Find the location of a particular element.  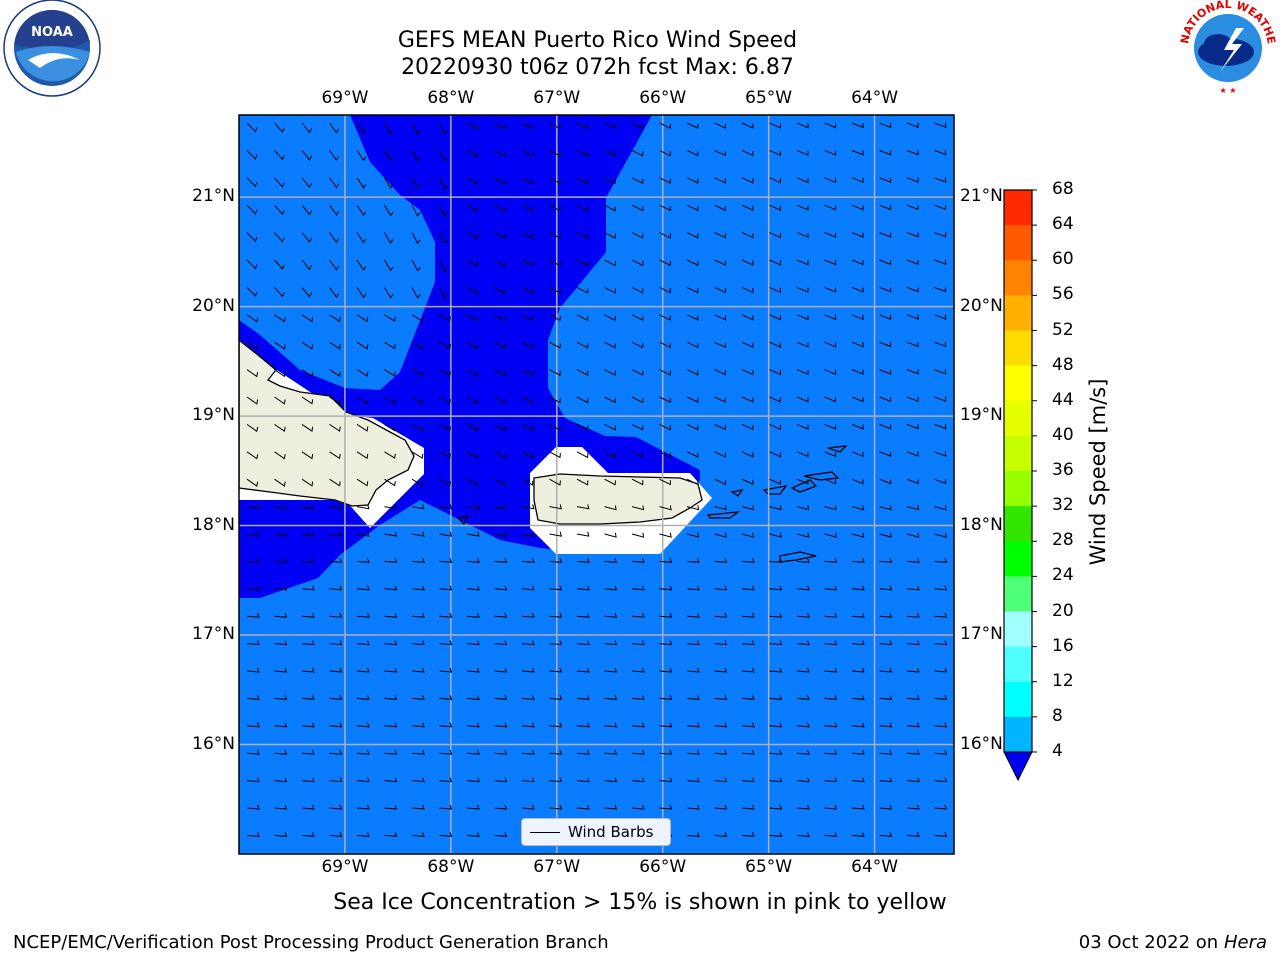

lon-tick-top: 69°W is located at coordinates (345, 98).